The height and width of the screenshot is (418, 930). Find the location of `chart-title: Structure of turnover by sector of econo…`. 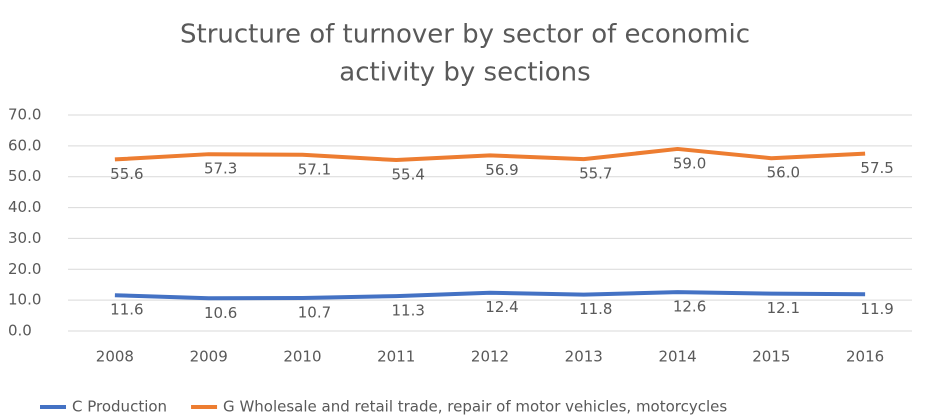

chart-title: Structure of turnover by sector of econo… is located at coordinates (465, 35).